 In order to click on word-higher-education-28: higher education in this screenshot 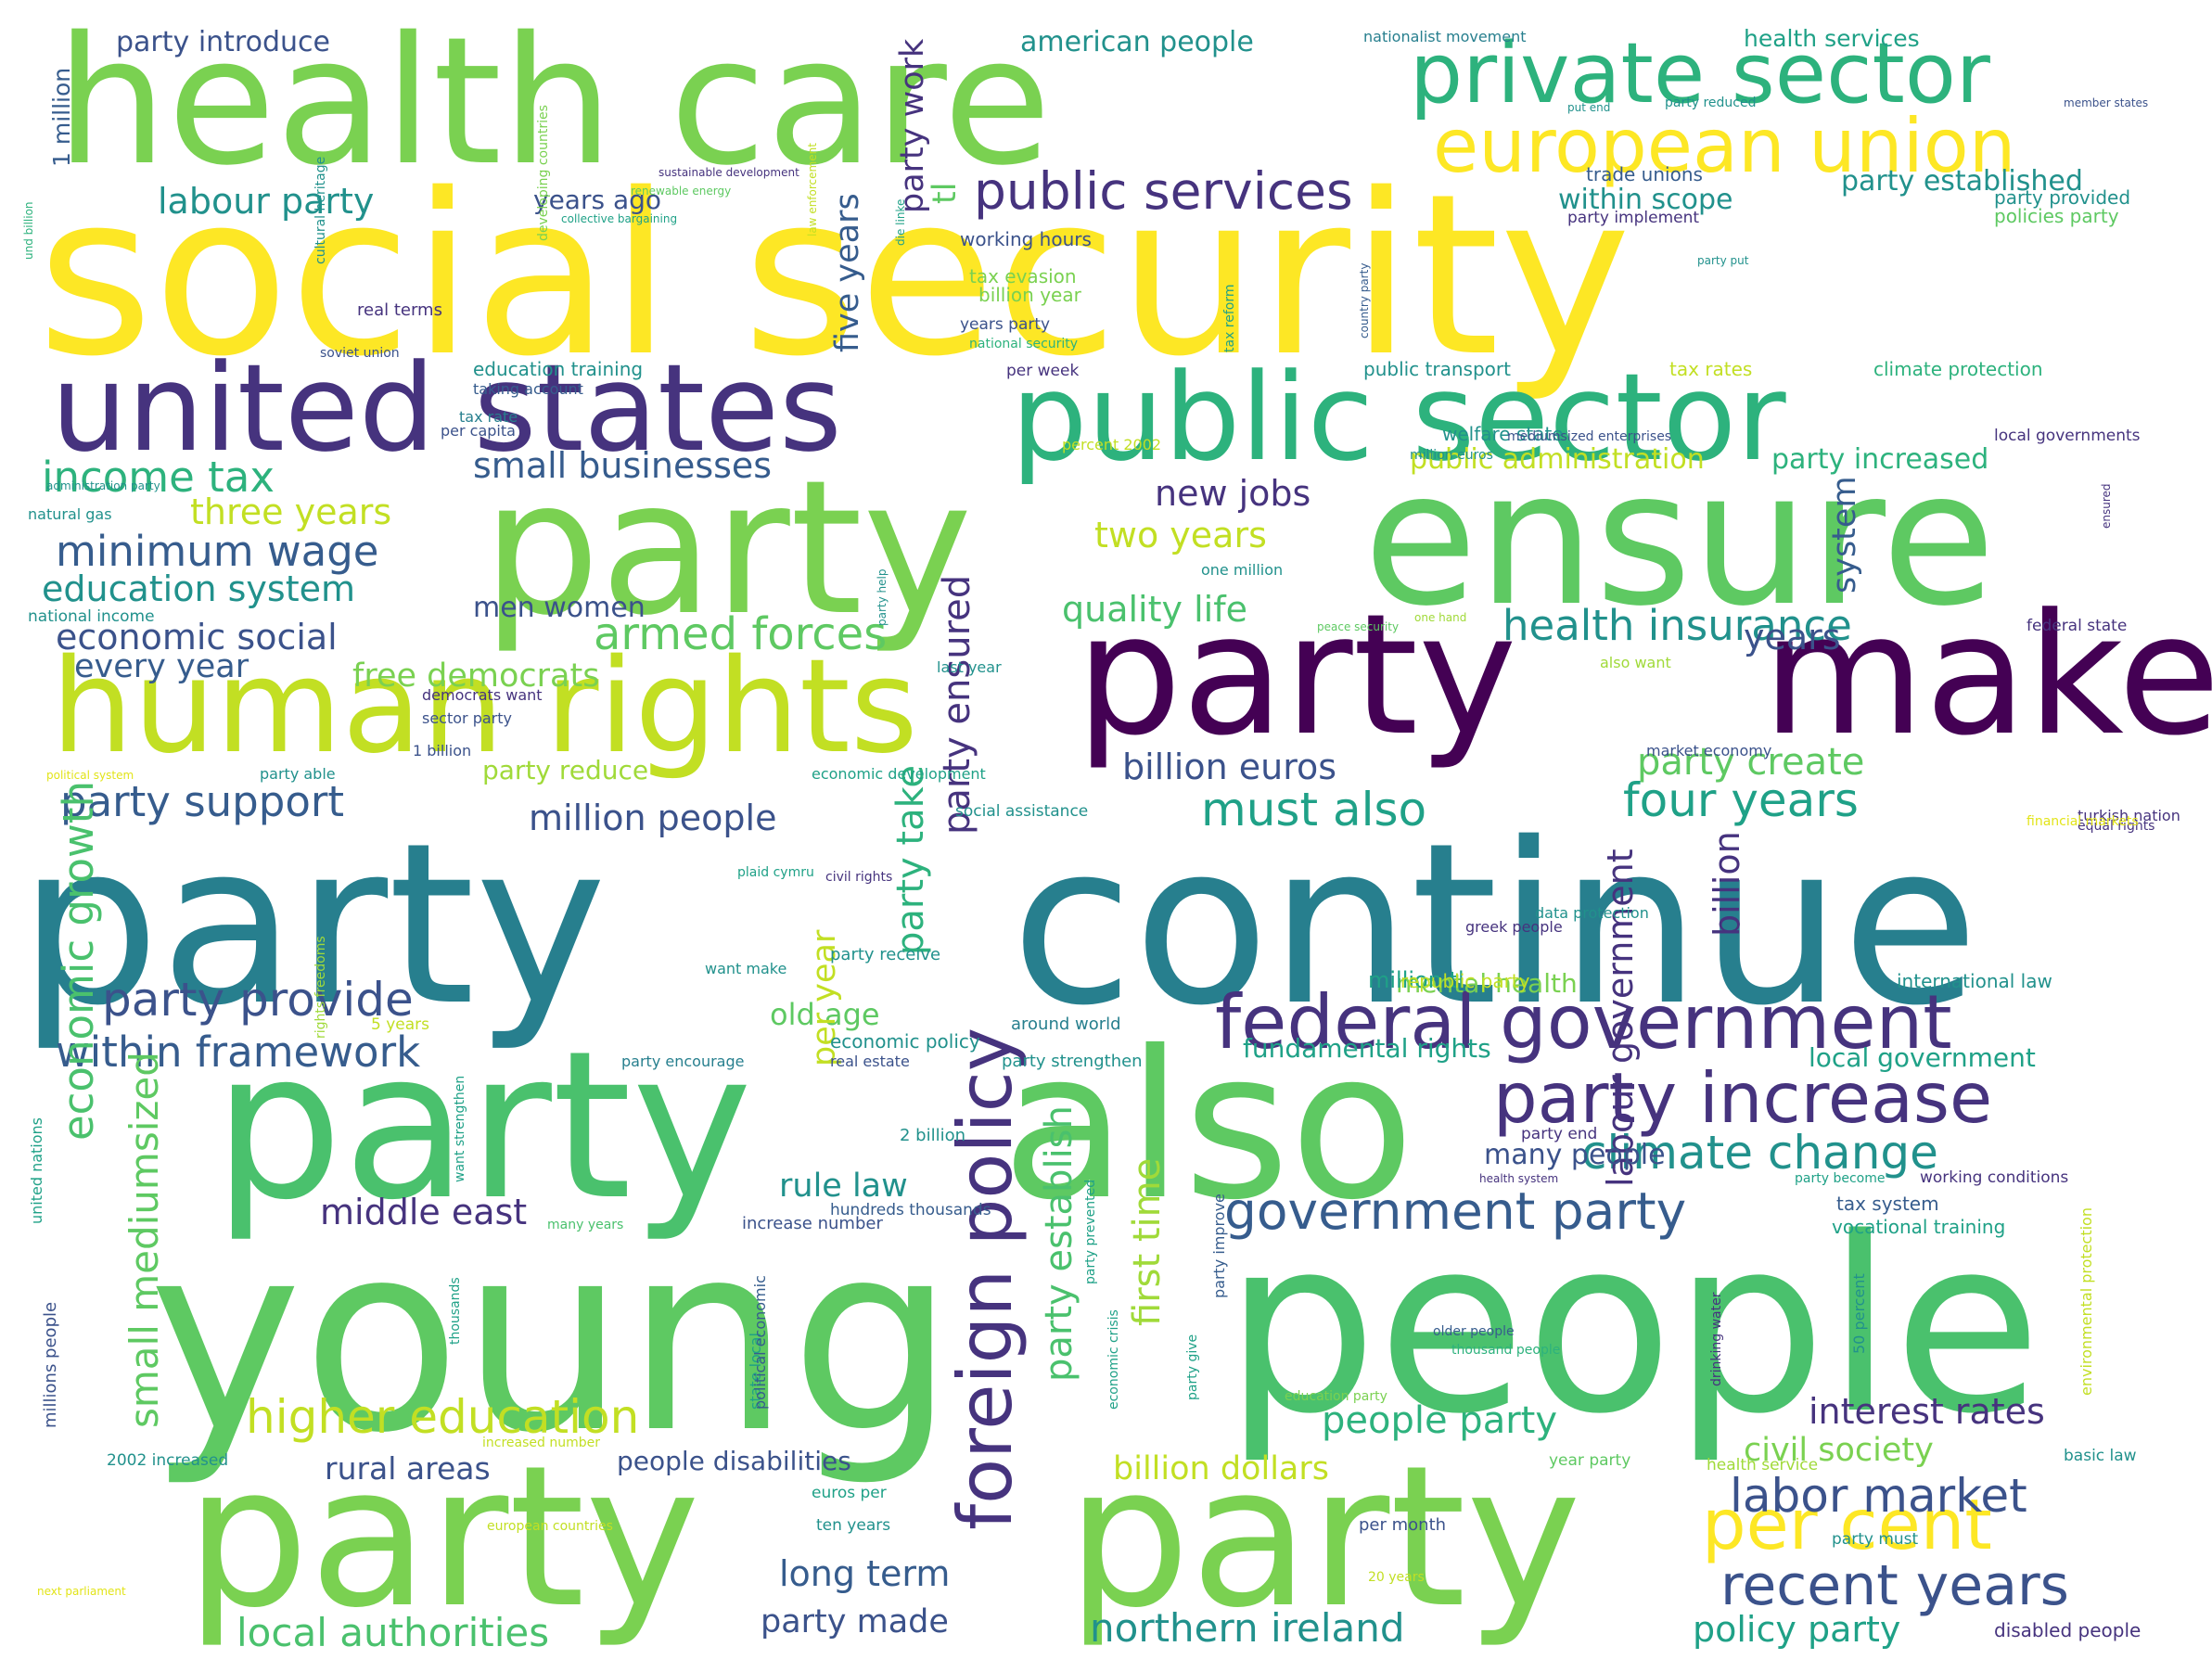, I will do `click(442, 1417)`.